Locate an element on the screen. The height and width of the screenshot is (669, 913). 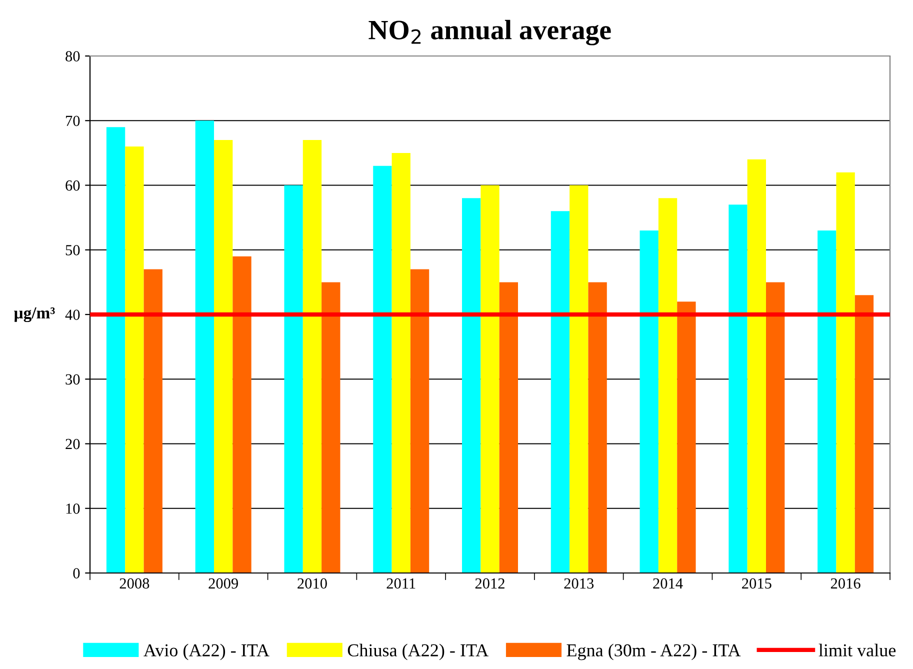
legend-label: Chiusa (A22) - ITA is located at coordinates (418, 652).